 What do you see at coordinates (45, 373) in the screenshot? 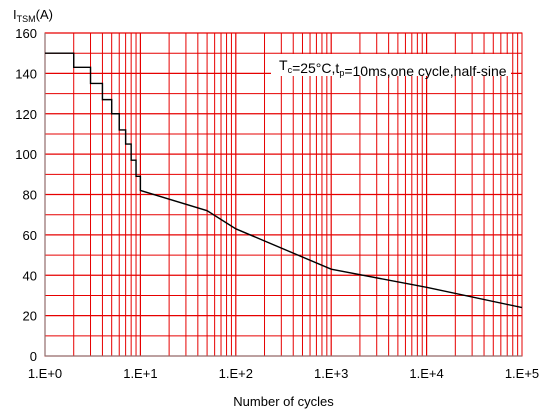
I see `x-tick-label: 1.E+0` at bounding box center [45, 373].